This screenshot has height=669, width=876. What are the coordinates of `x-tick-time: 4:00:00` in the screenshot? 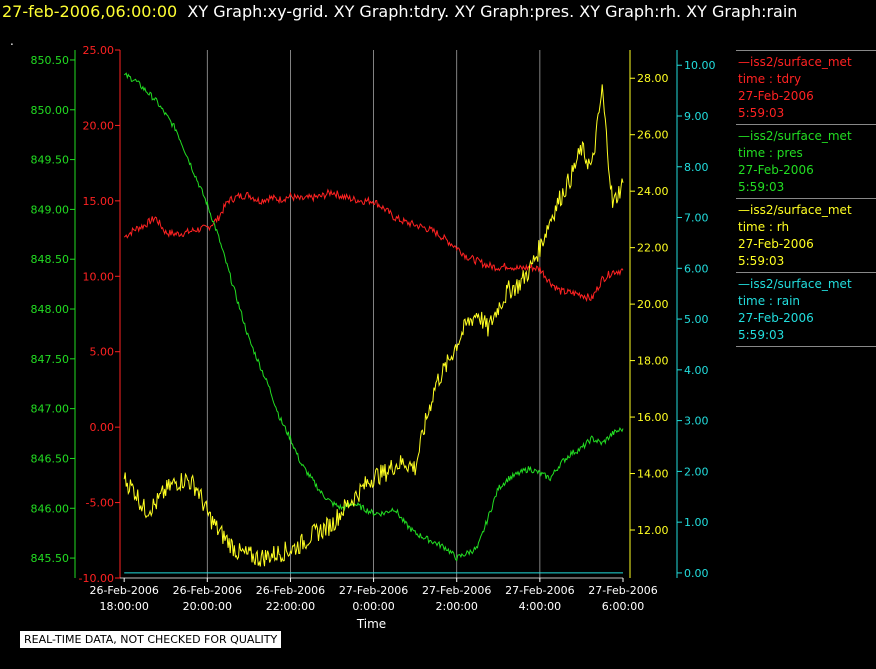 It's located at (540, 606).